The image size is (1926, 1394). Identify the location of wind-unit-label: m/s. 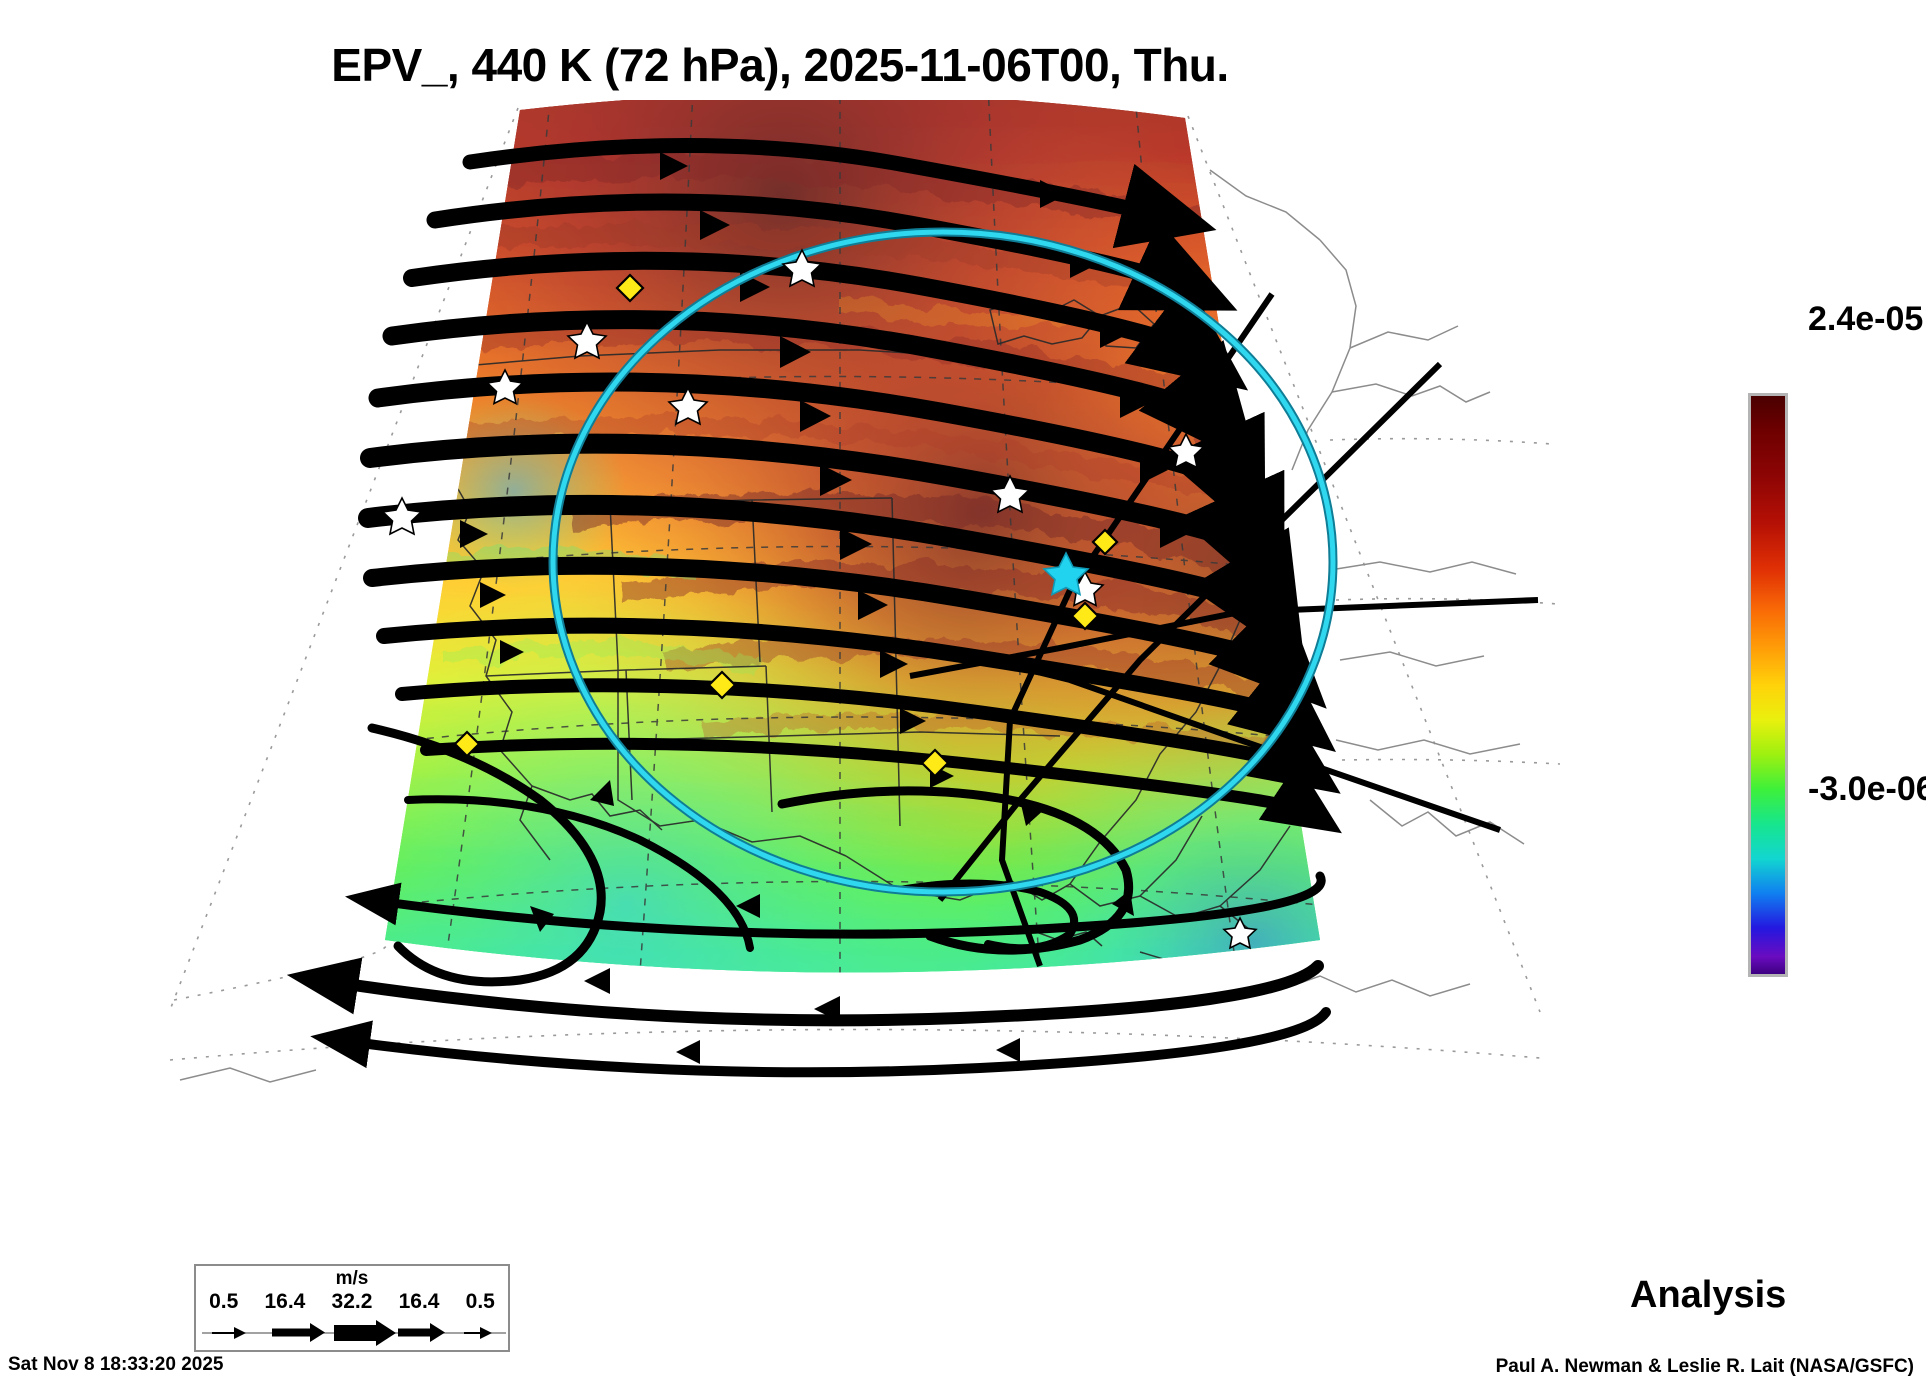
(352, 1278).